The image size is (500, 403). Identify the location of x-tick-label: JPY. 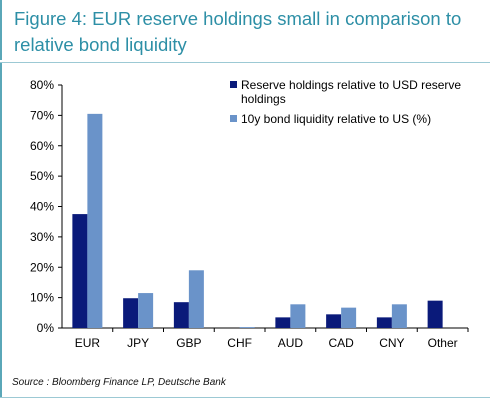
(138, 343).